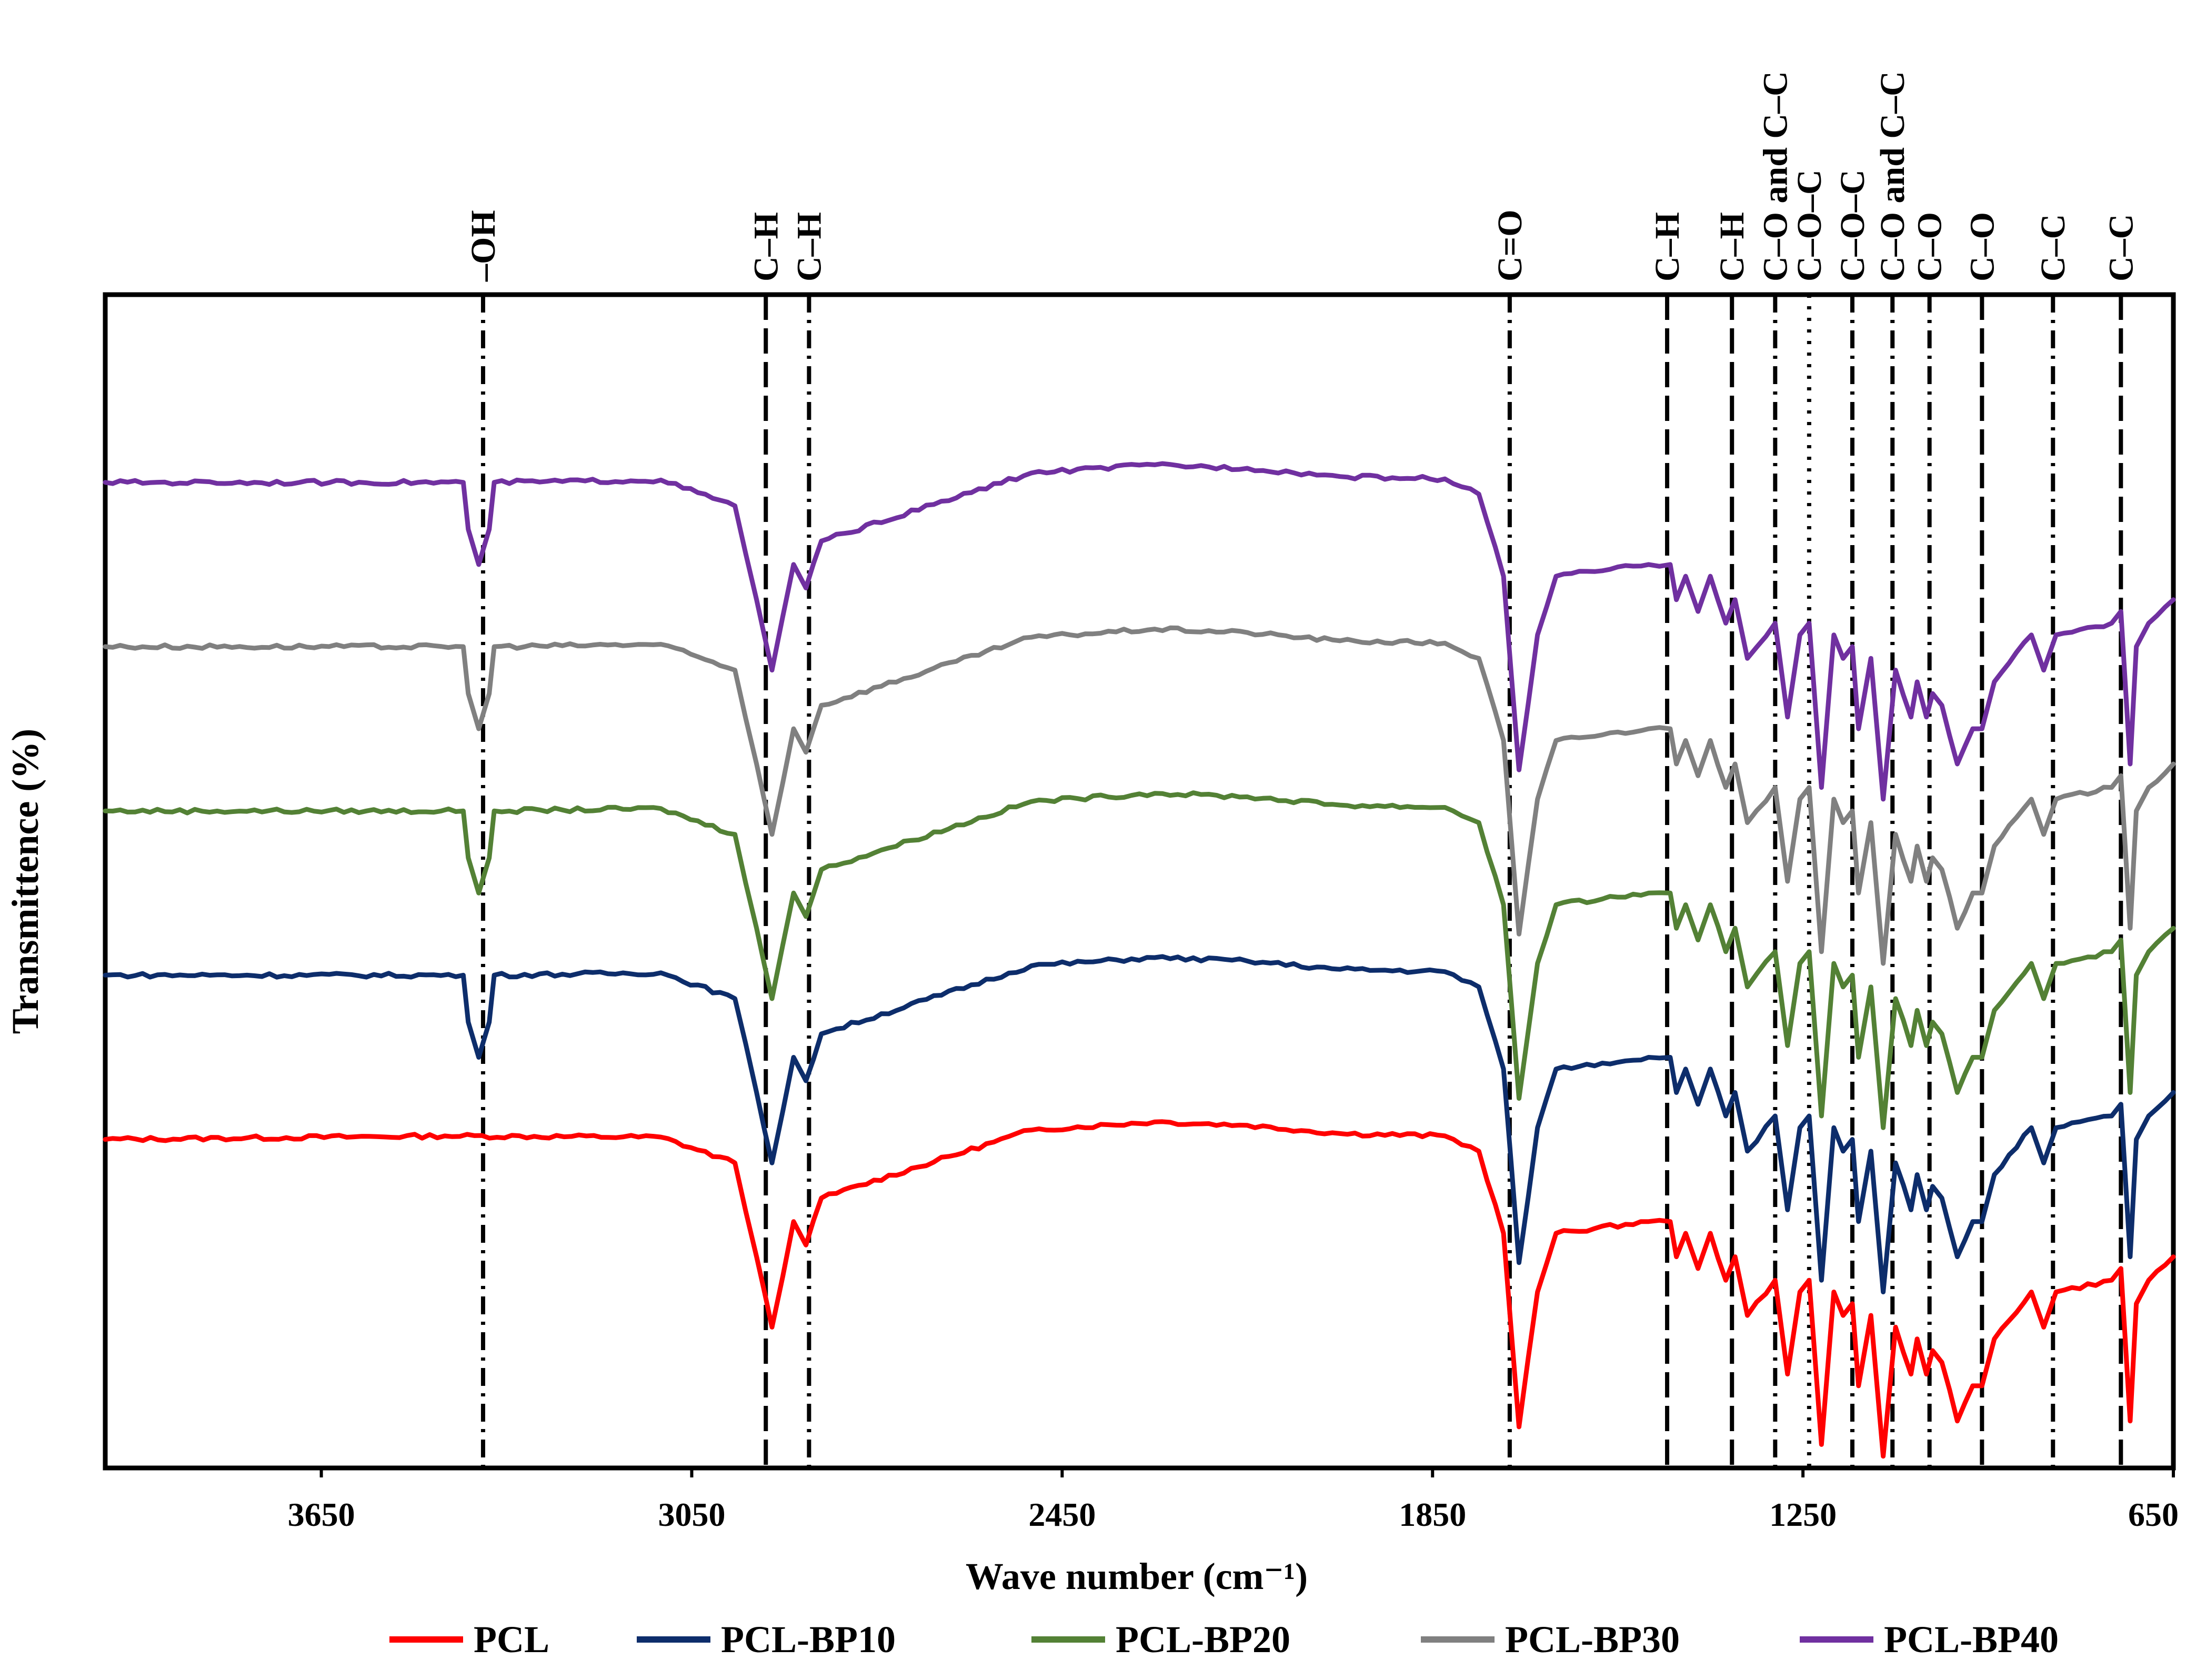 The height and width of the screenshot is (1680, 2206). Describe the element at coordinates (512, 1640) in the screenshot. I see `legend-label-pcl: PCL` at that location.